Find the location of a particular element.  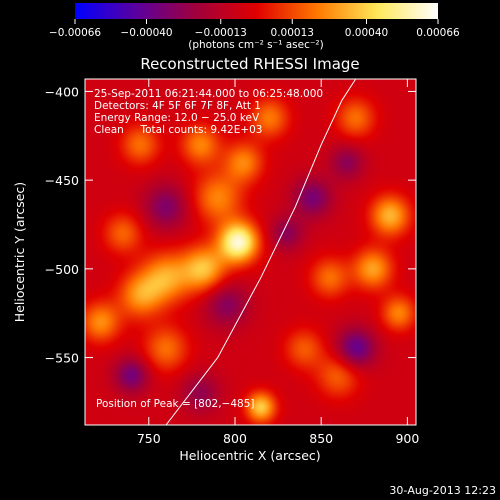

y-tick-label: −550 is located at coordinates (62, 358).